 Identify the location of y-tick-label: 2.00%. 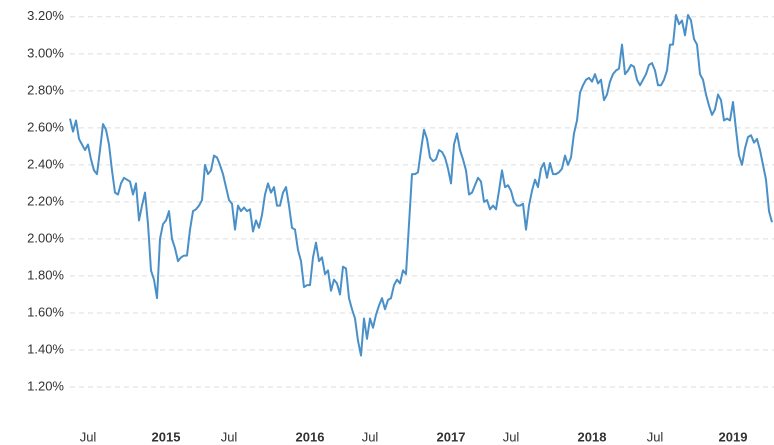
(45, 237).